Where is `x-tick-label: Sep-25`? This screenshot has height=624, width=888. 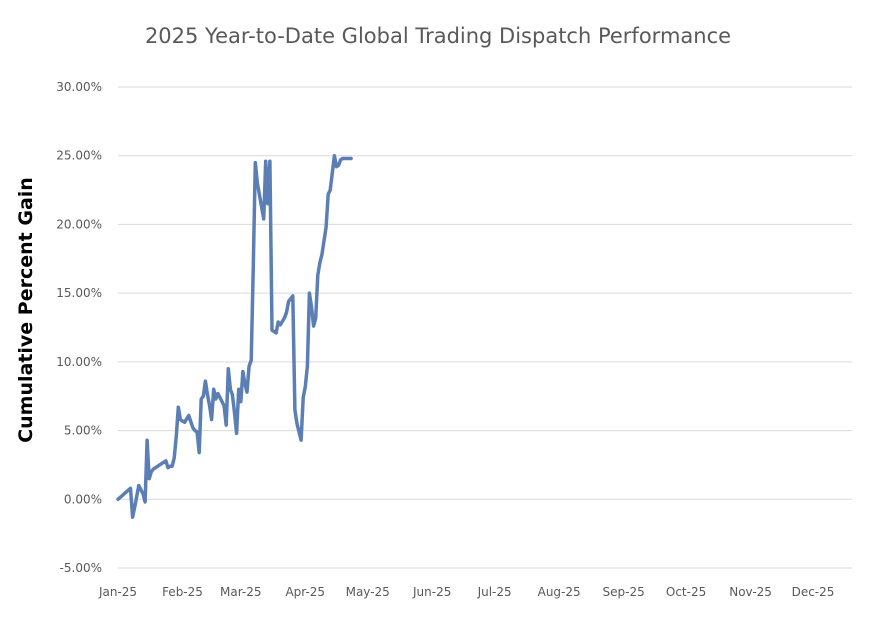
x-tick-label: Sep-25 is located at coordinates (624, 592).